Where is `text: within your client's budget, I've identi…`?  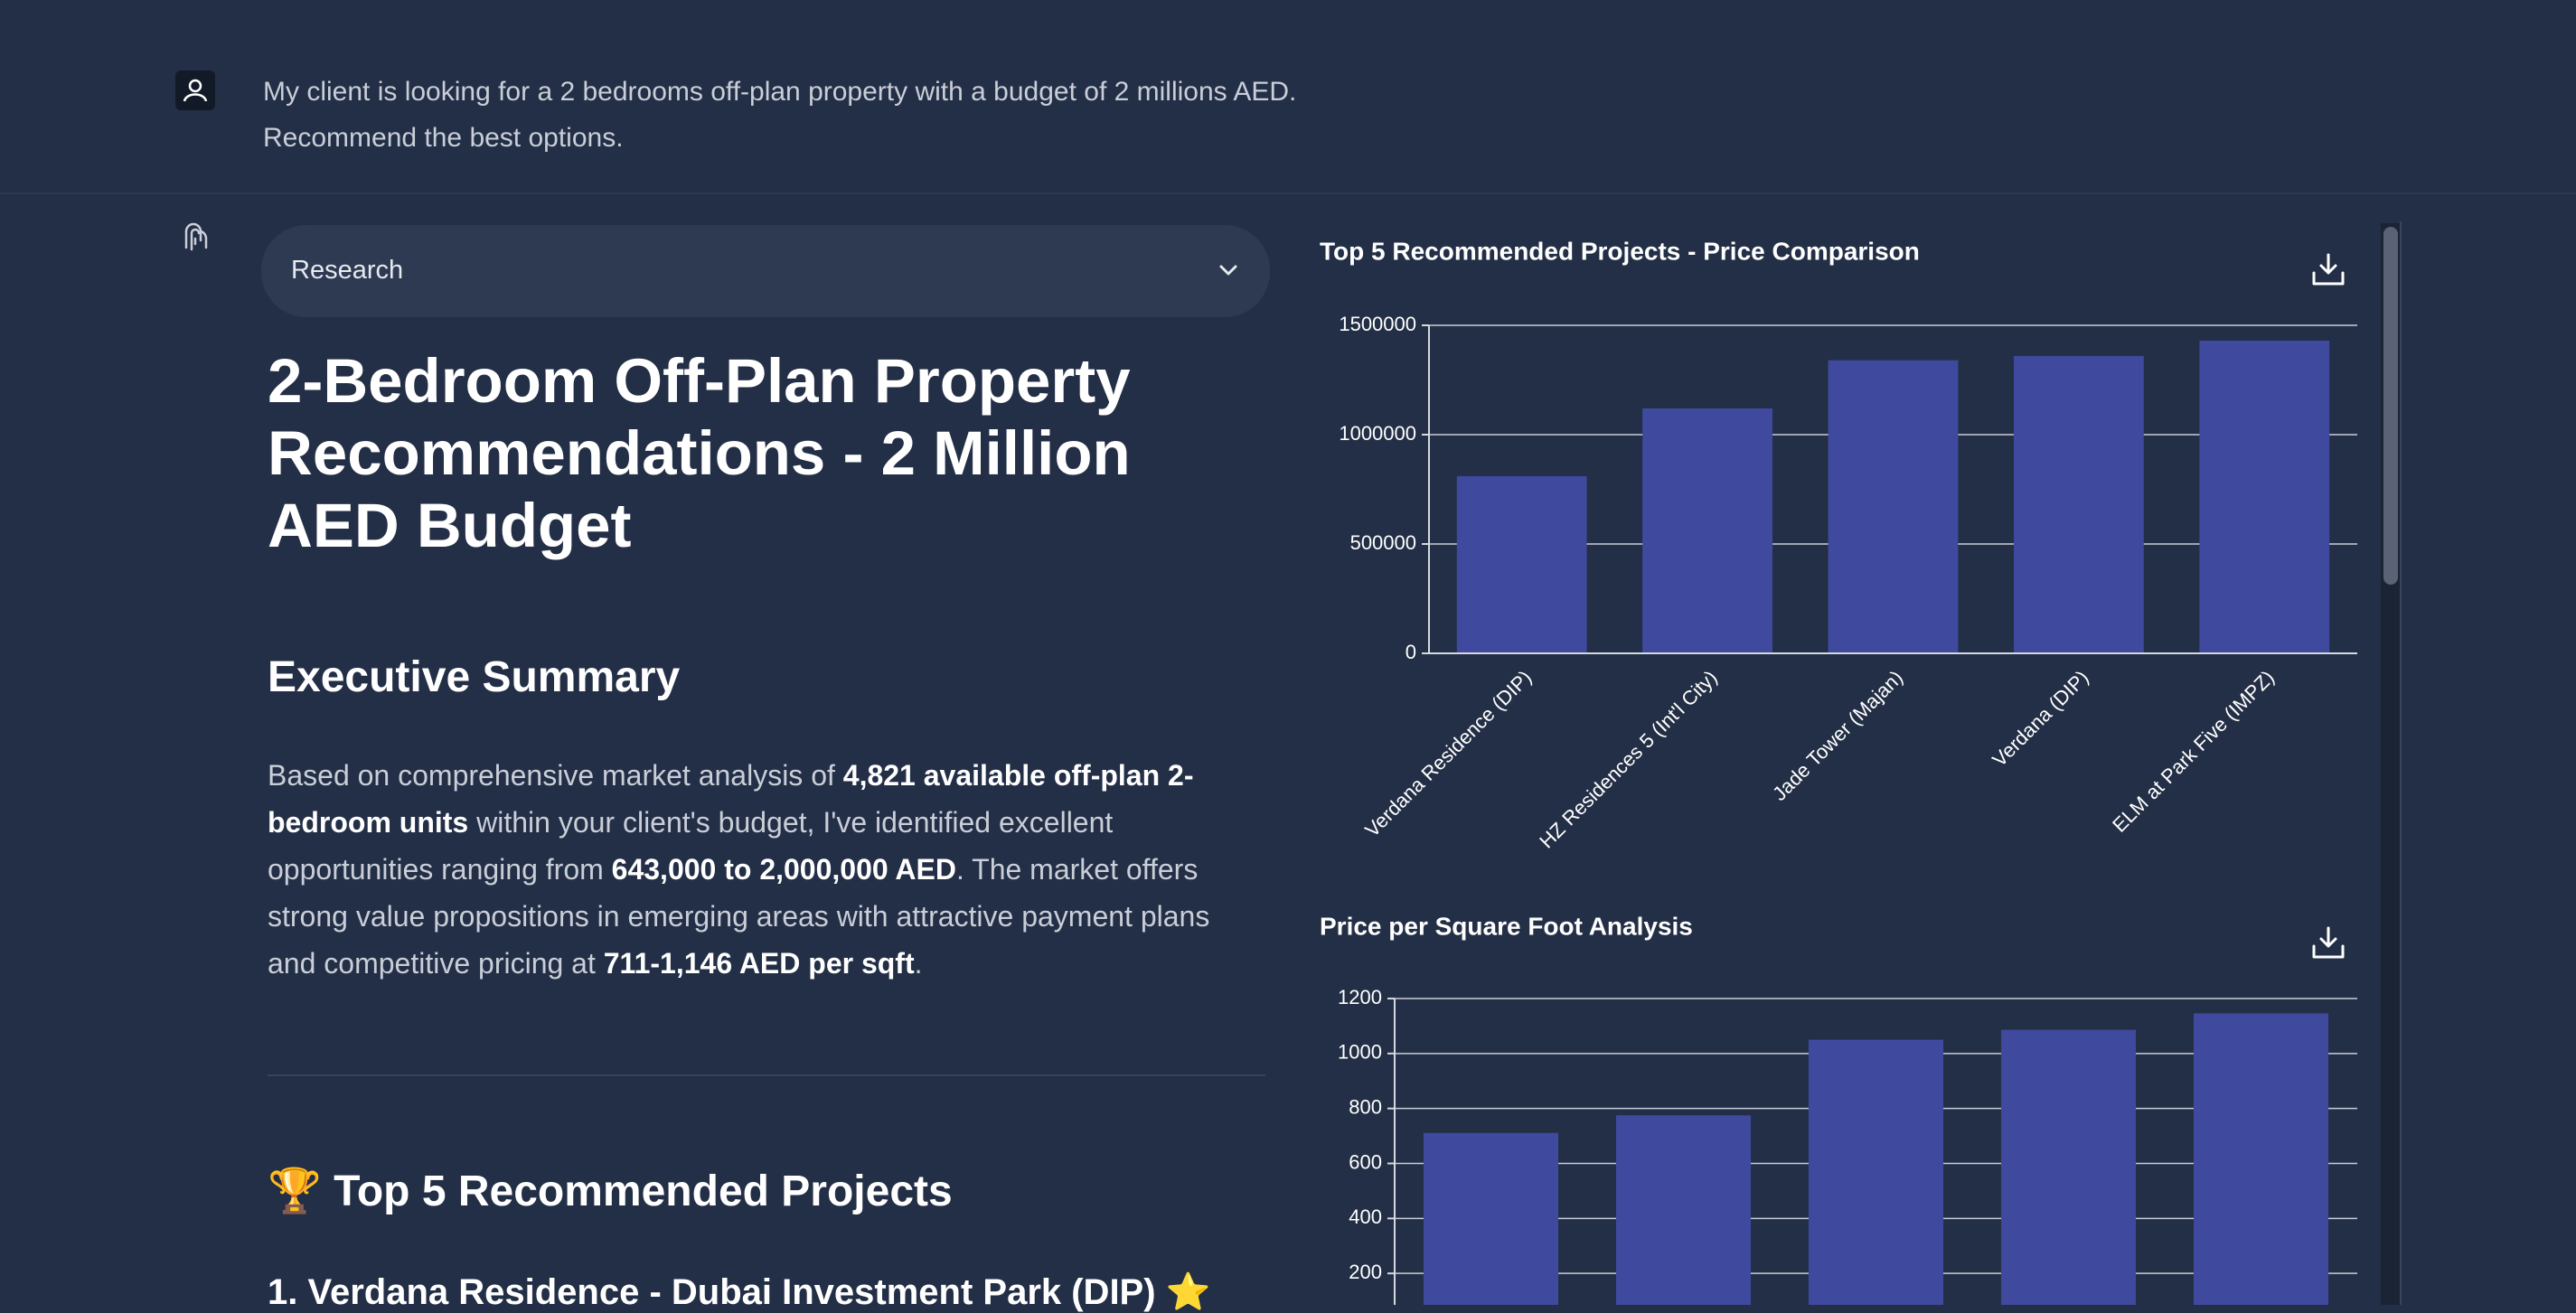
text: within your client's budget, I've identi… is located at coordinates (691, 846).